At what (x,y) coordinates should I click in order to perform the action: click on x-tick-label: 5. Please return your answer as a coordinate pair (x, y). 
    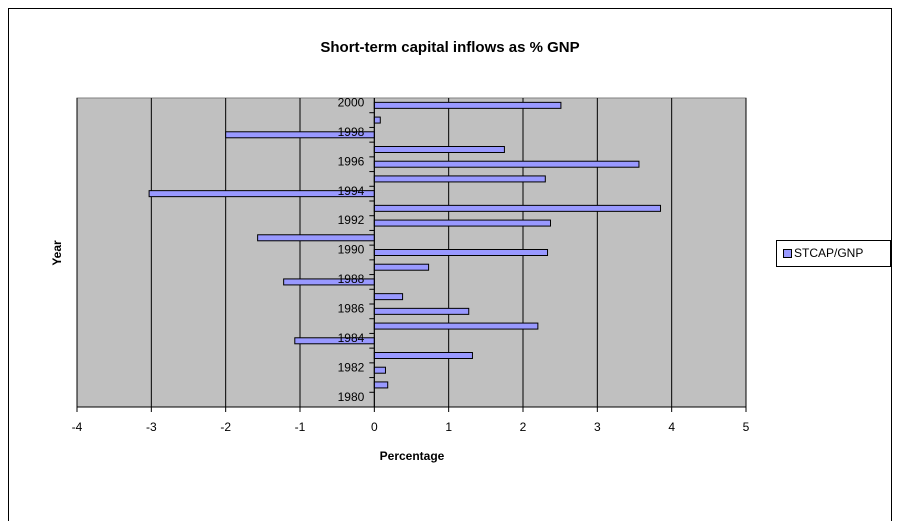
    Looking at the image, I should click on (746, 427).